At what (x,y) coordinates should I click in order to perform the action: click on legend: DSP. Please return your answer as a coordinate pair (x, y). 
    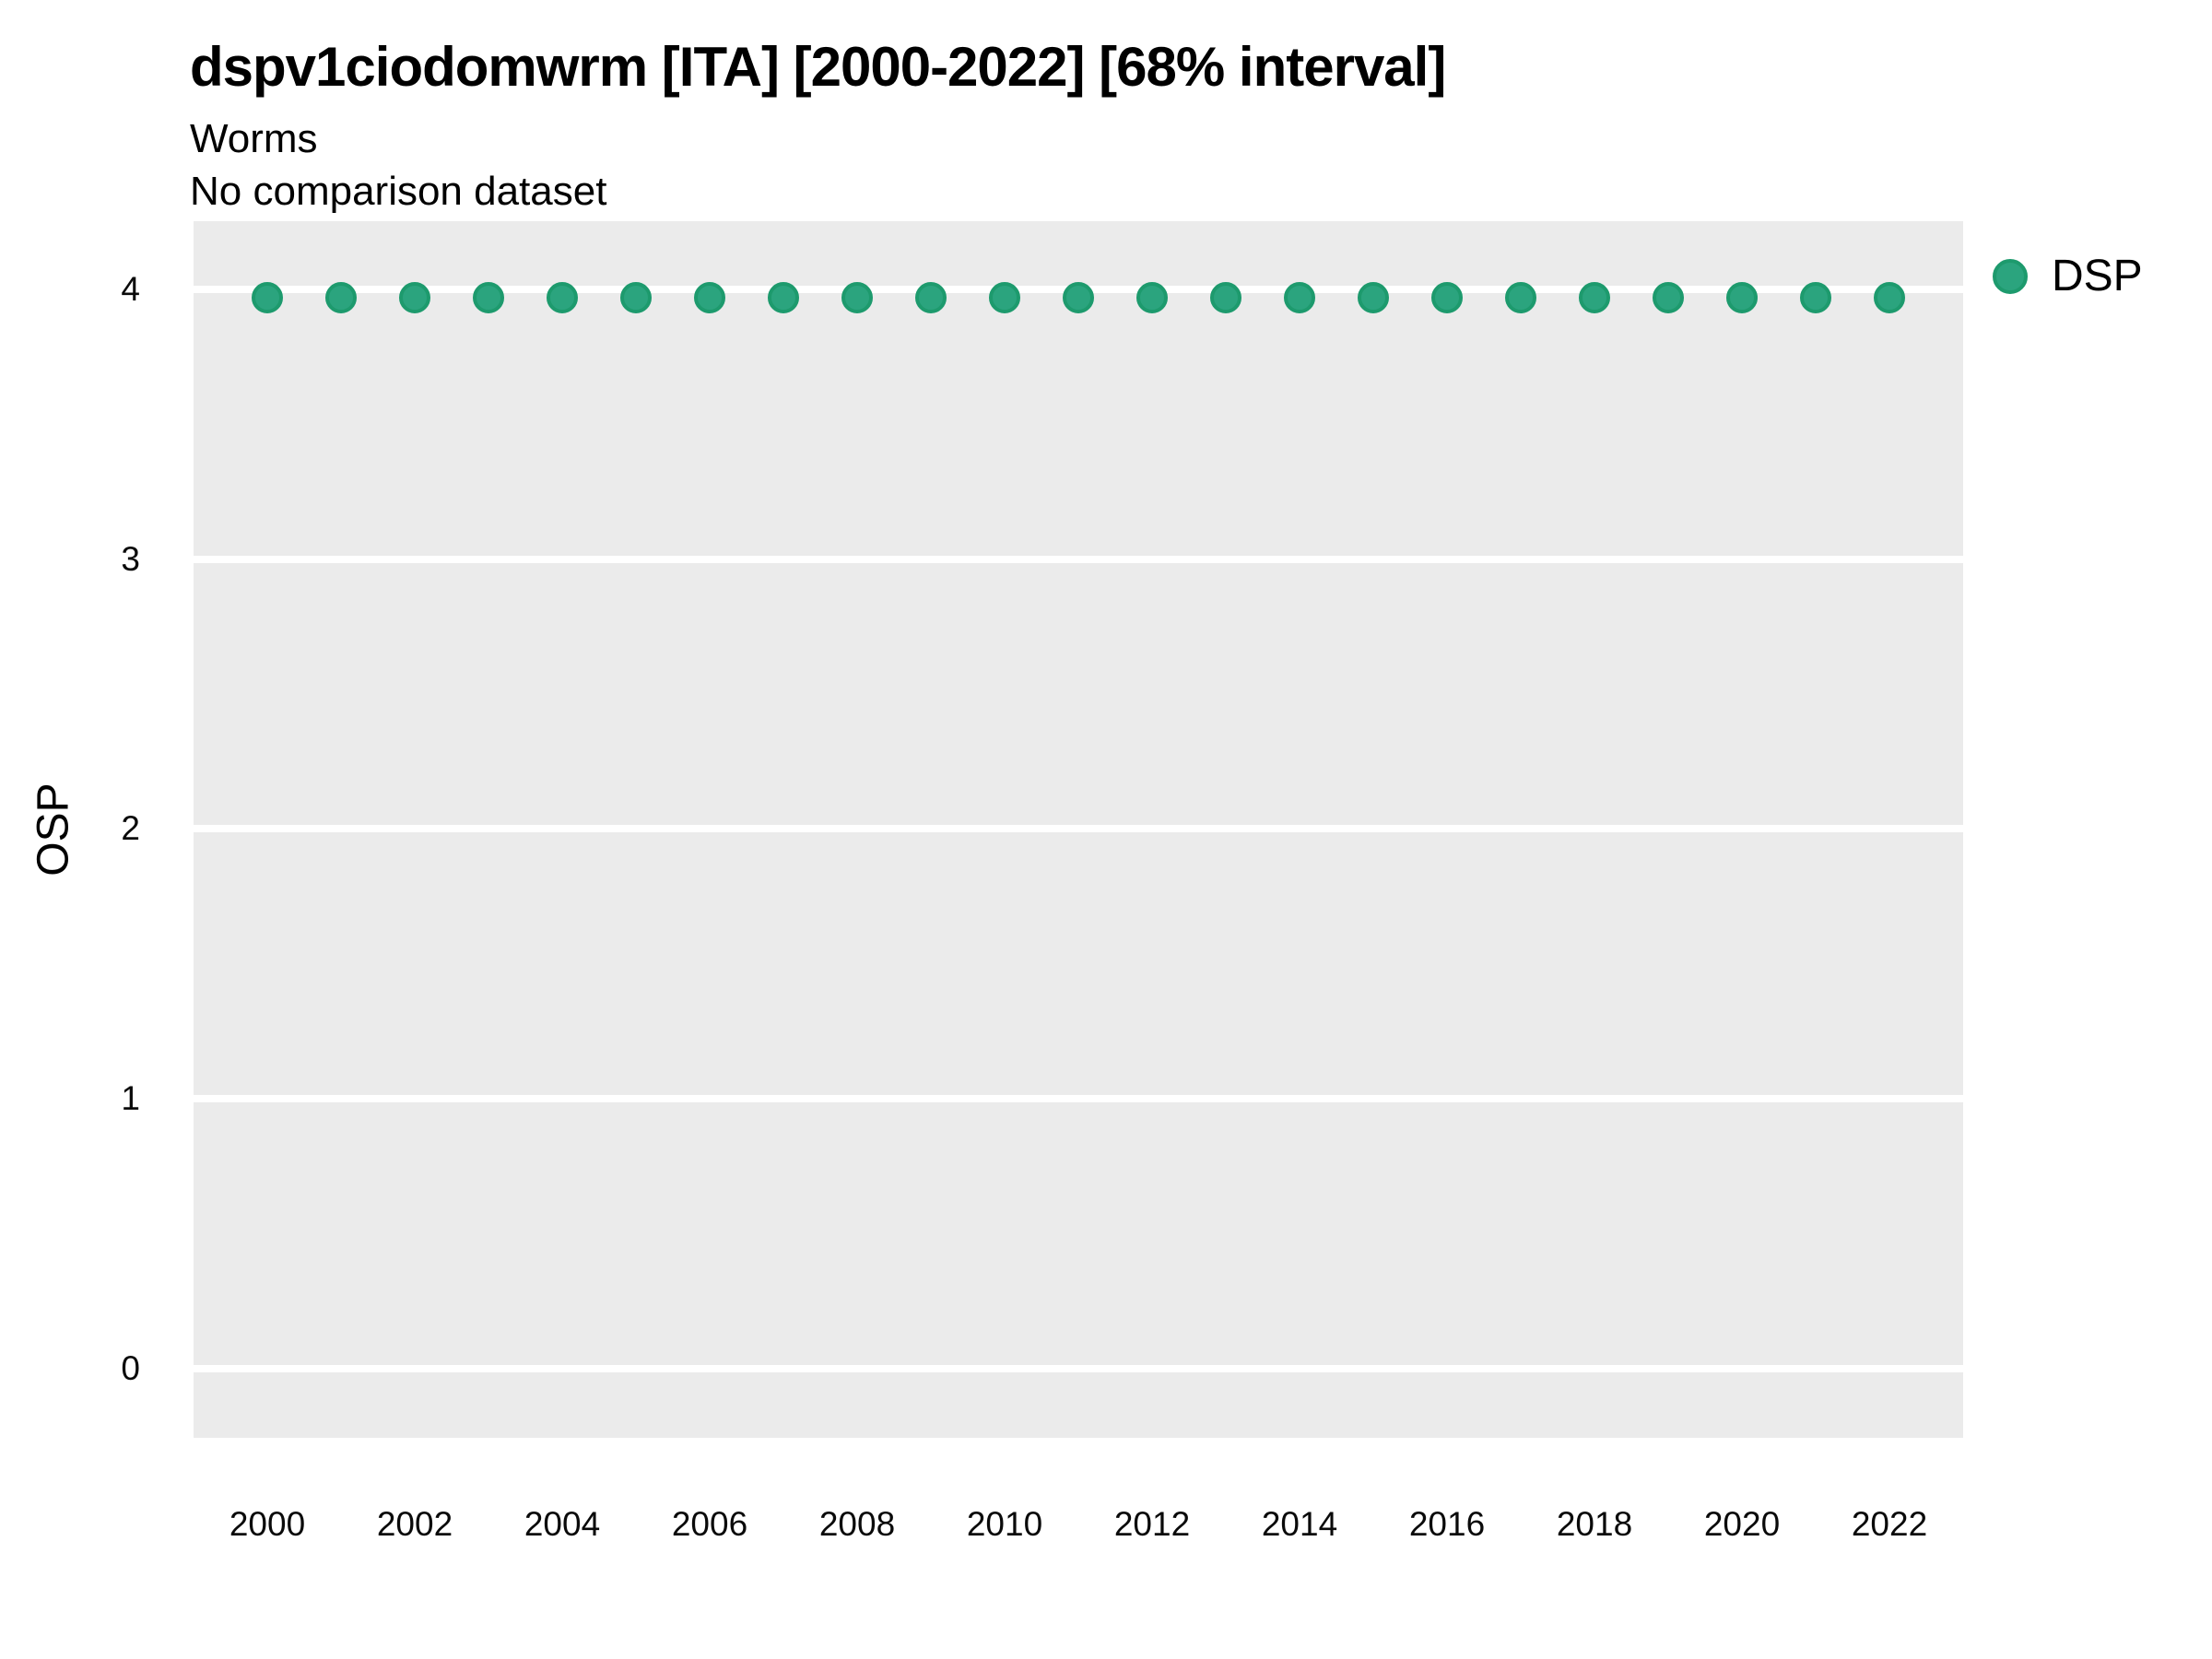
    Looking at the image, I should click on (2068, 276).